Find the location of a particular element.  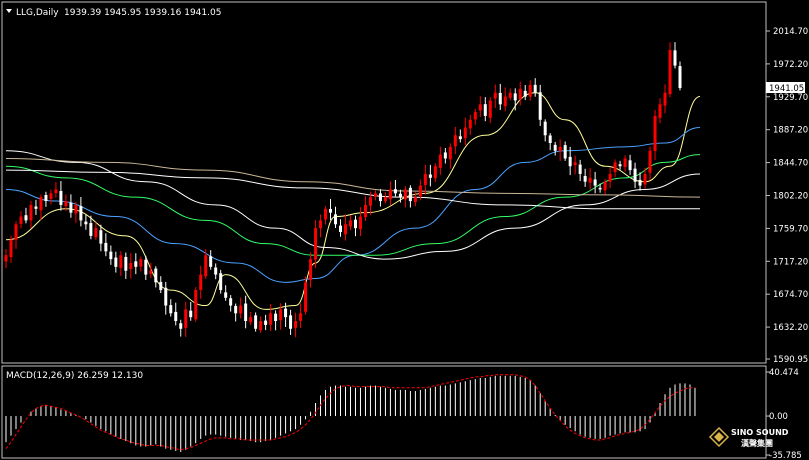

price-tick-label: 1802.20 is located at coordinates (790, 196).